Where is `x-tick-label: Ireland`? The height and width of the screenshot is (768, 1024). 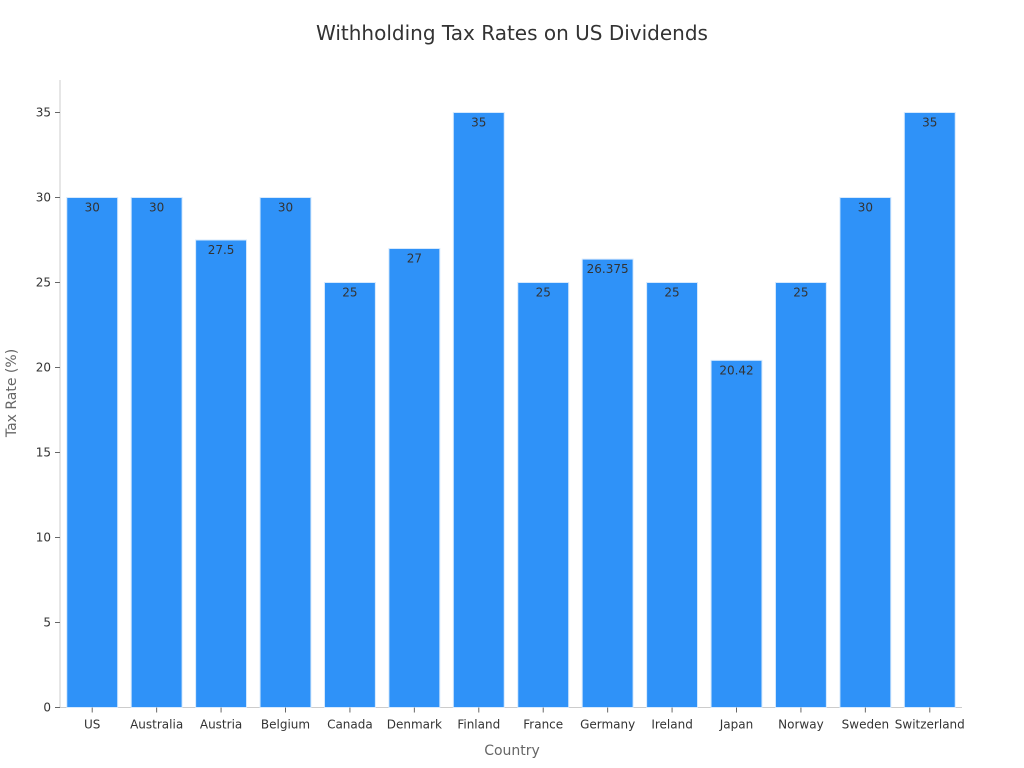 x-tick-label: Ireland is located at coordinates (672, 725).